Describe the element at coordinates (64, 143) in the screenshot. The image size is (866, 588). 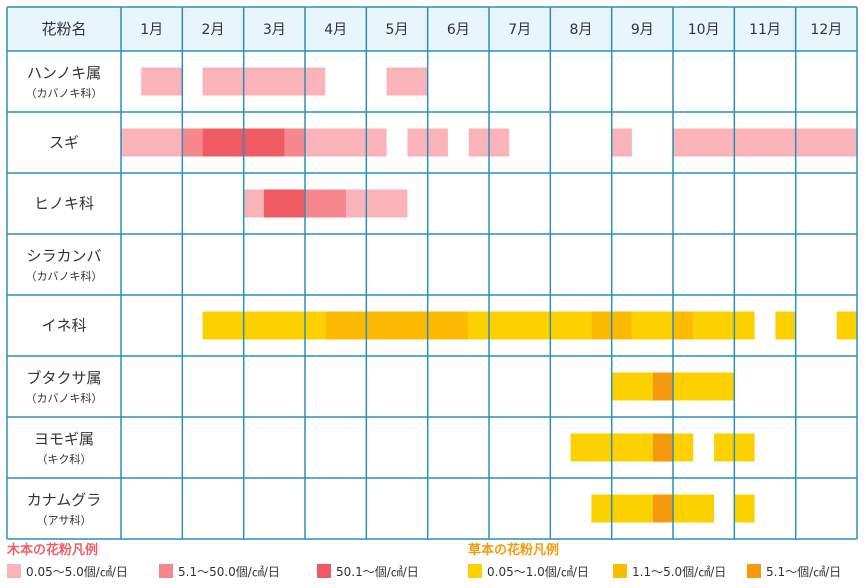
I see `row-name-2: スギ` at that location.